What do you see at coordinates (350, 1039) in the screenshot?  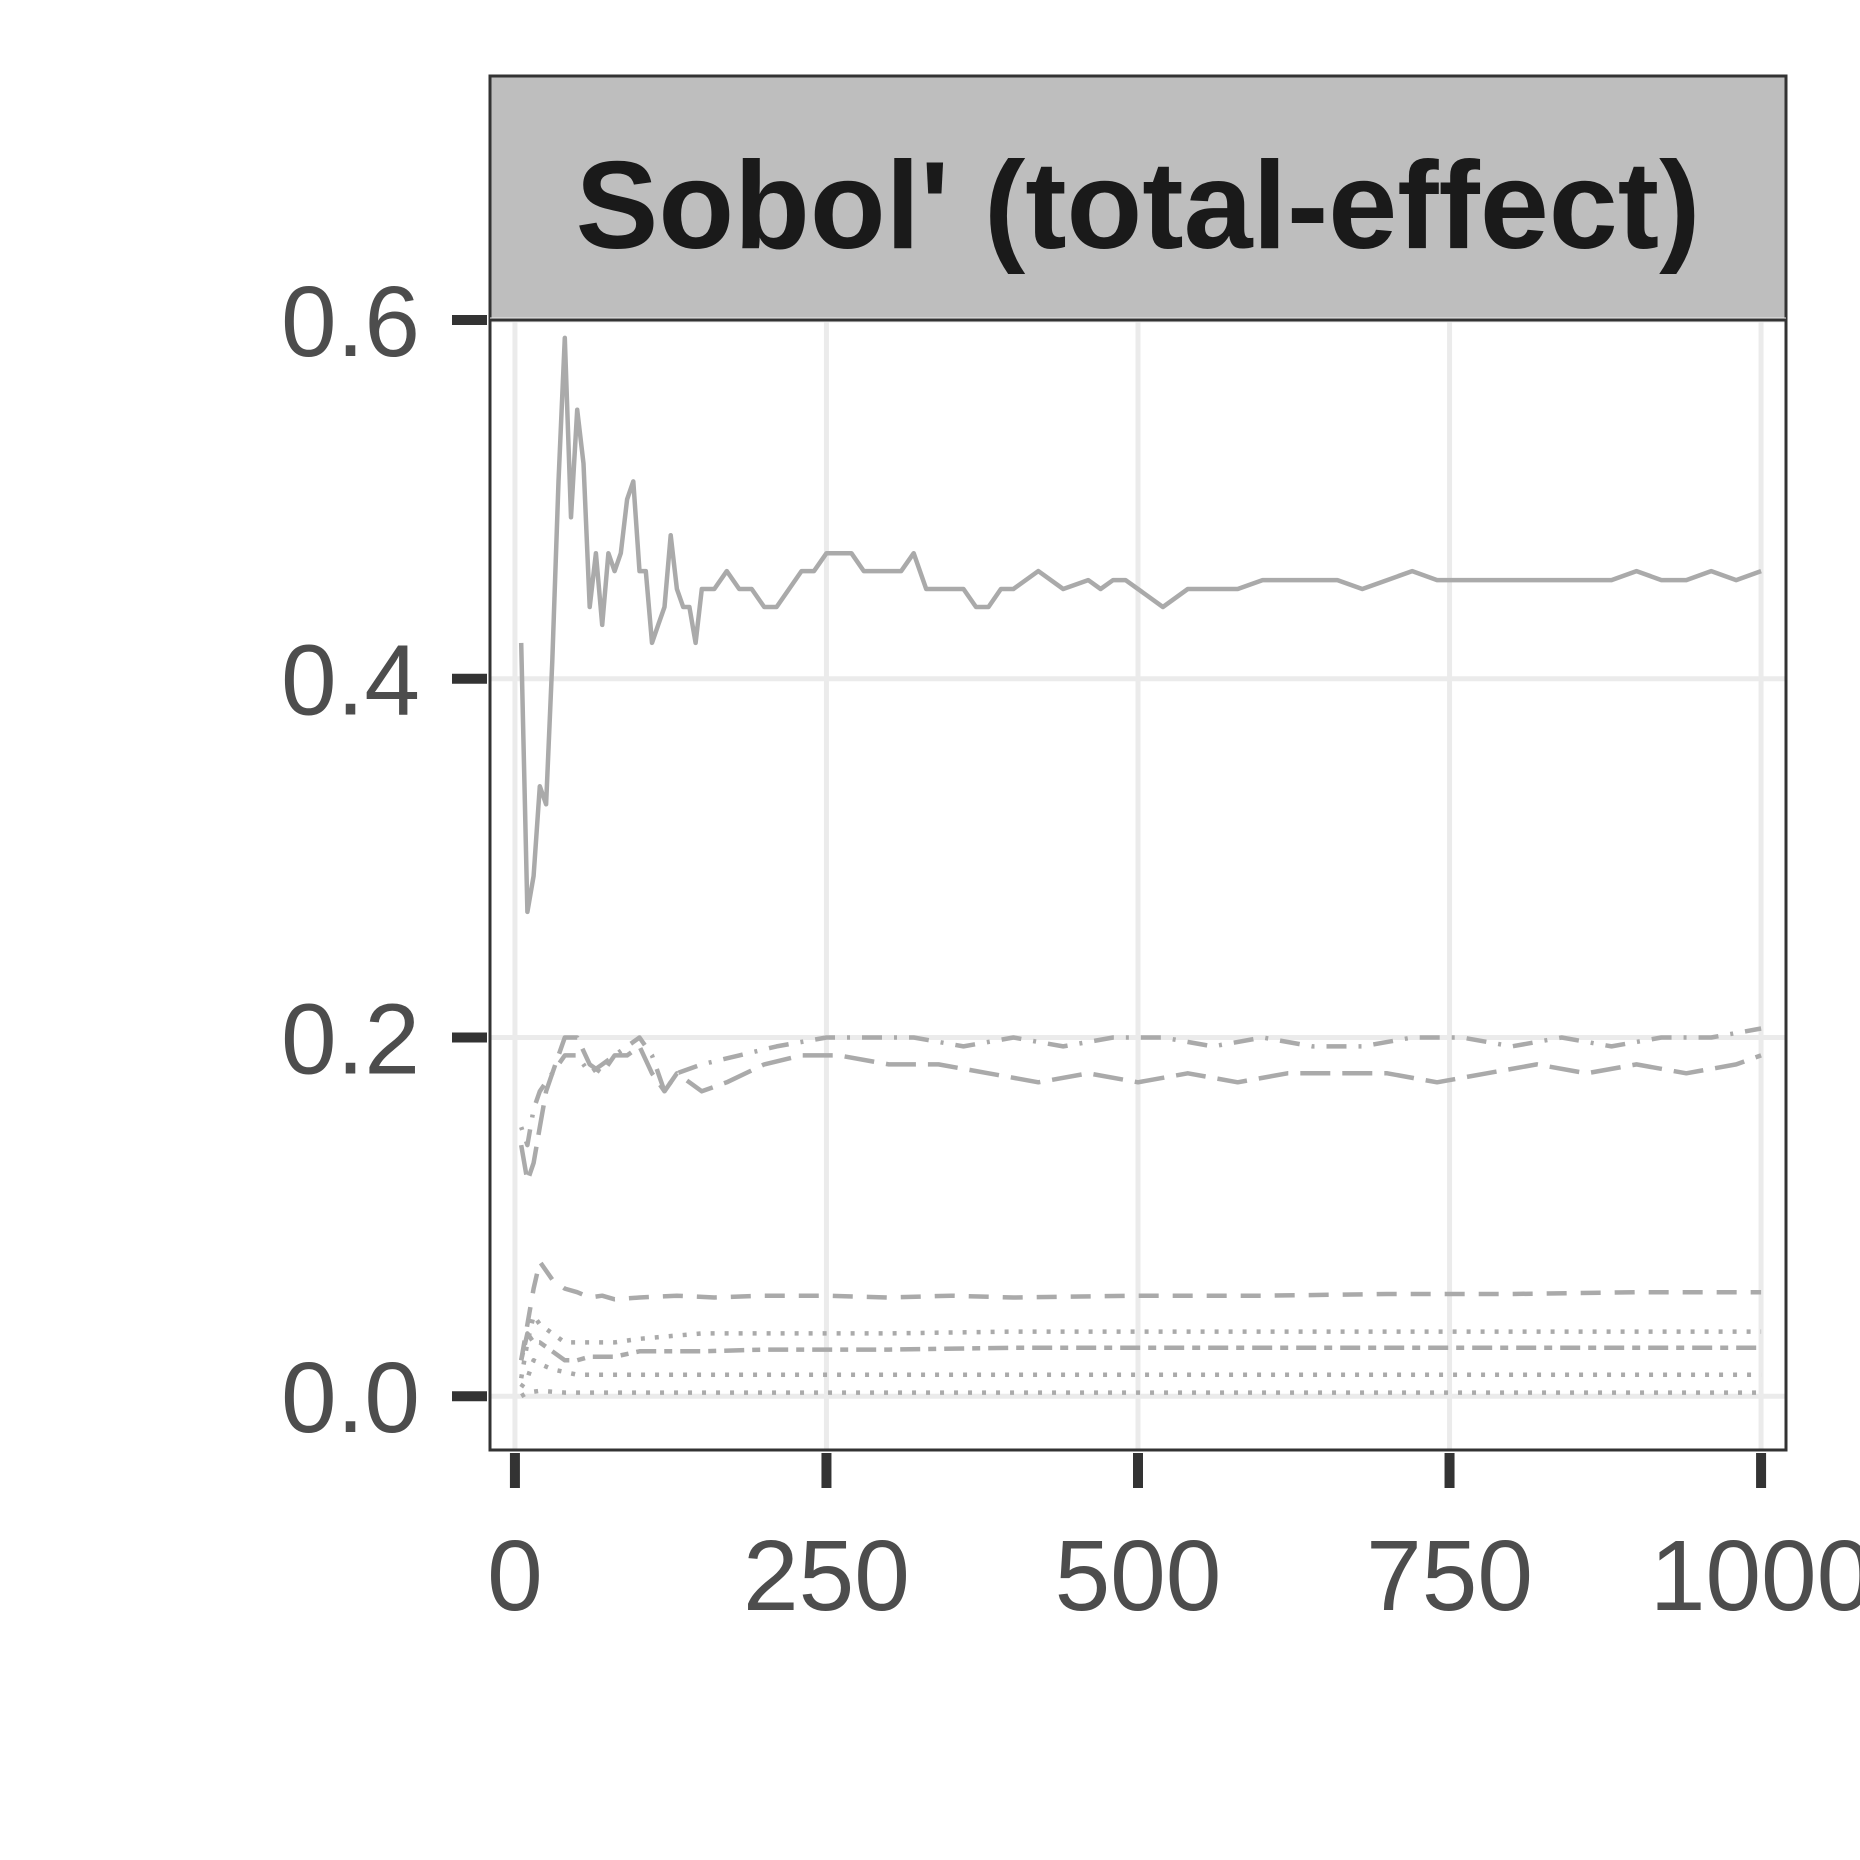 I see `y-tick-label: 0.2` at bounding box center [350, 1039].